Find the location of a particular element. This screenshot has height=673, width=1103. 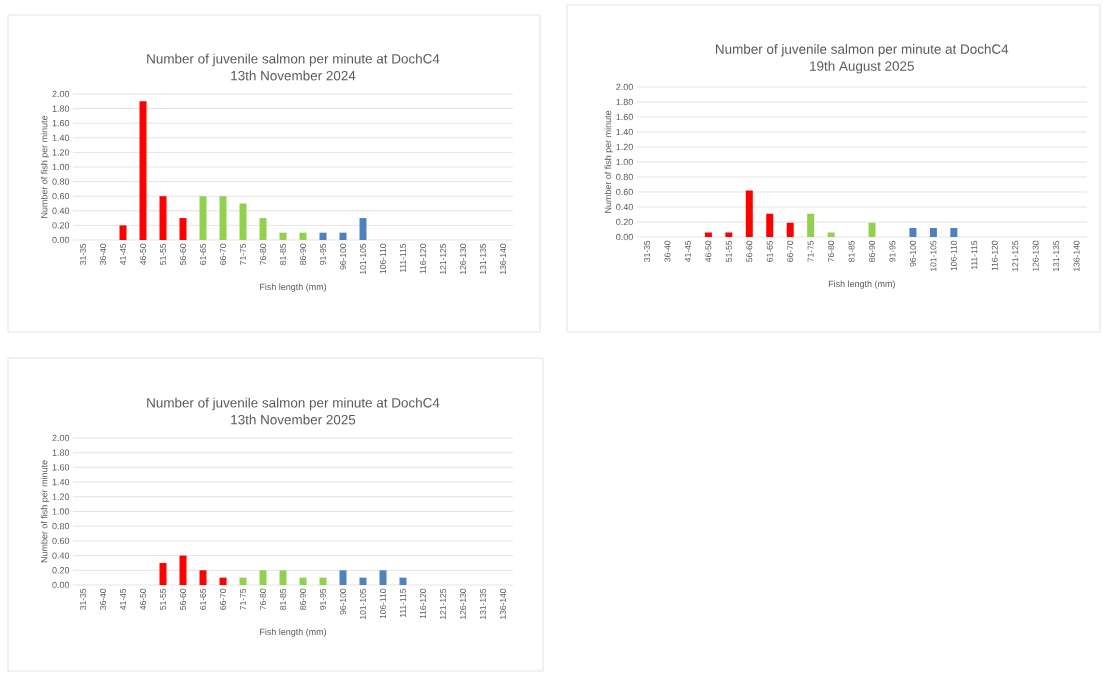

y-tick-label: 1.40 is located at coordinates (61, 137).